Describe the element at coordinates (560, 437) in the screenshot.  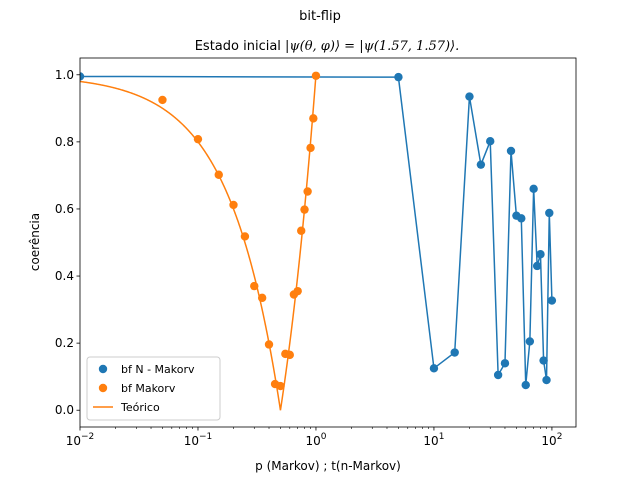
I see `x-tick-exponent: 2` at that location.